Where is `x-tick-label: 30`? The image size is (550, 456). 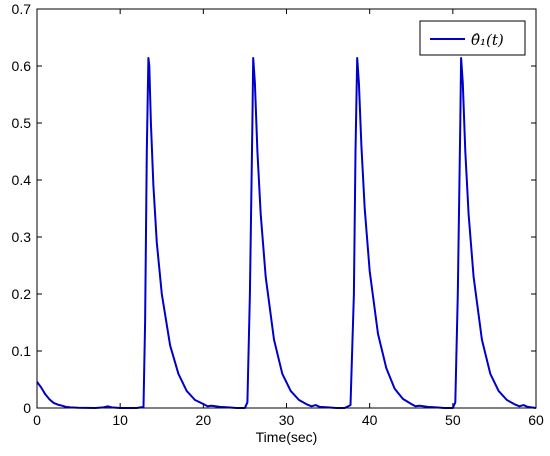 x-tick-label: 30 is located at coordinates (287, 420).